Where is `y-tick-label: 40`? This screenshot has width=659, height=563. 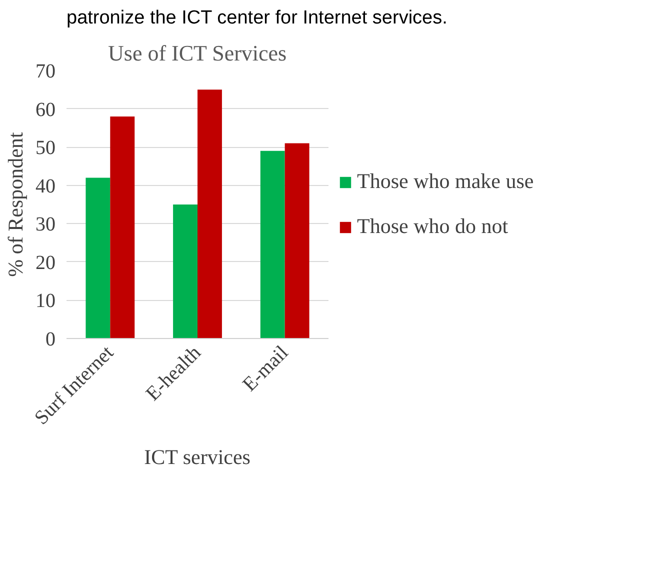 y-tick-label: 40 is located at coordinates (46, 186).